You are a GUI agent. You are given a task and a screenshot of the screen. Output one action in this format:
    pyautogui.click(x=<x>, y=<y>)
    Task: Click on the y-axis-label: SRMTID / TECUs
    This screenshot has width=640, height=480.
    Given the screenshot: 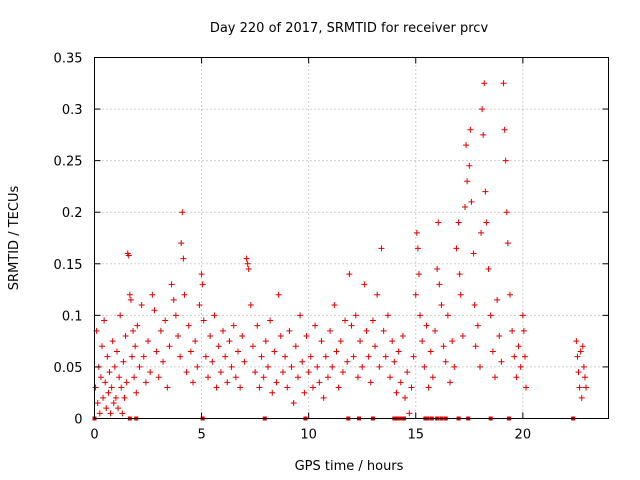 What is the action you would take?
    pyautogui.click(x=14, y=238)
    